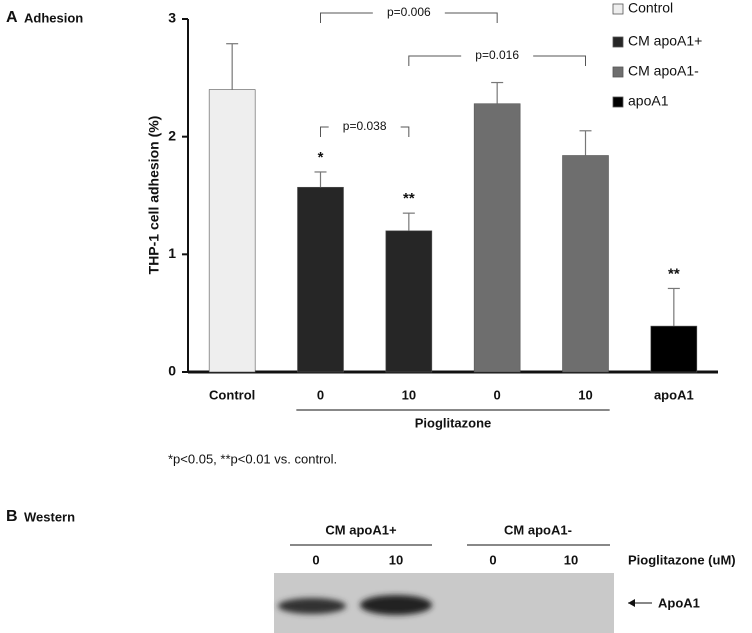  Describe the element at coordinates (321, 157) in the screenshot. I see `significance: *` at that location.